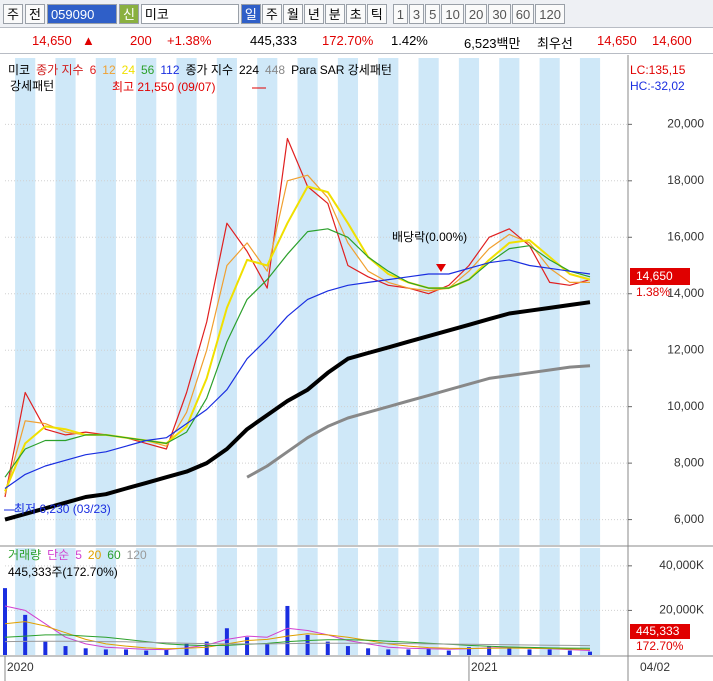  Describe the element at coordinates (689, 519) in the screenshot. I see `y-tick-label: 6,000` at that location.